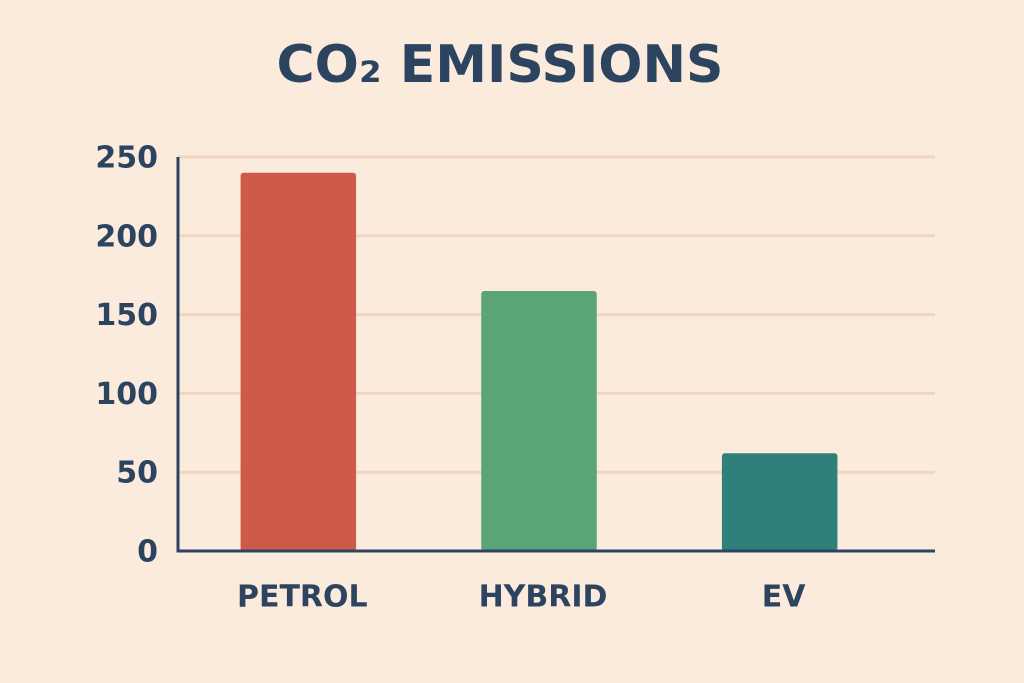  I want to click on y-tick-label: 200, so click(126, 236).